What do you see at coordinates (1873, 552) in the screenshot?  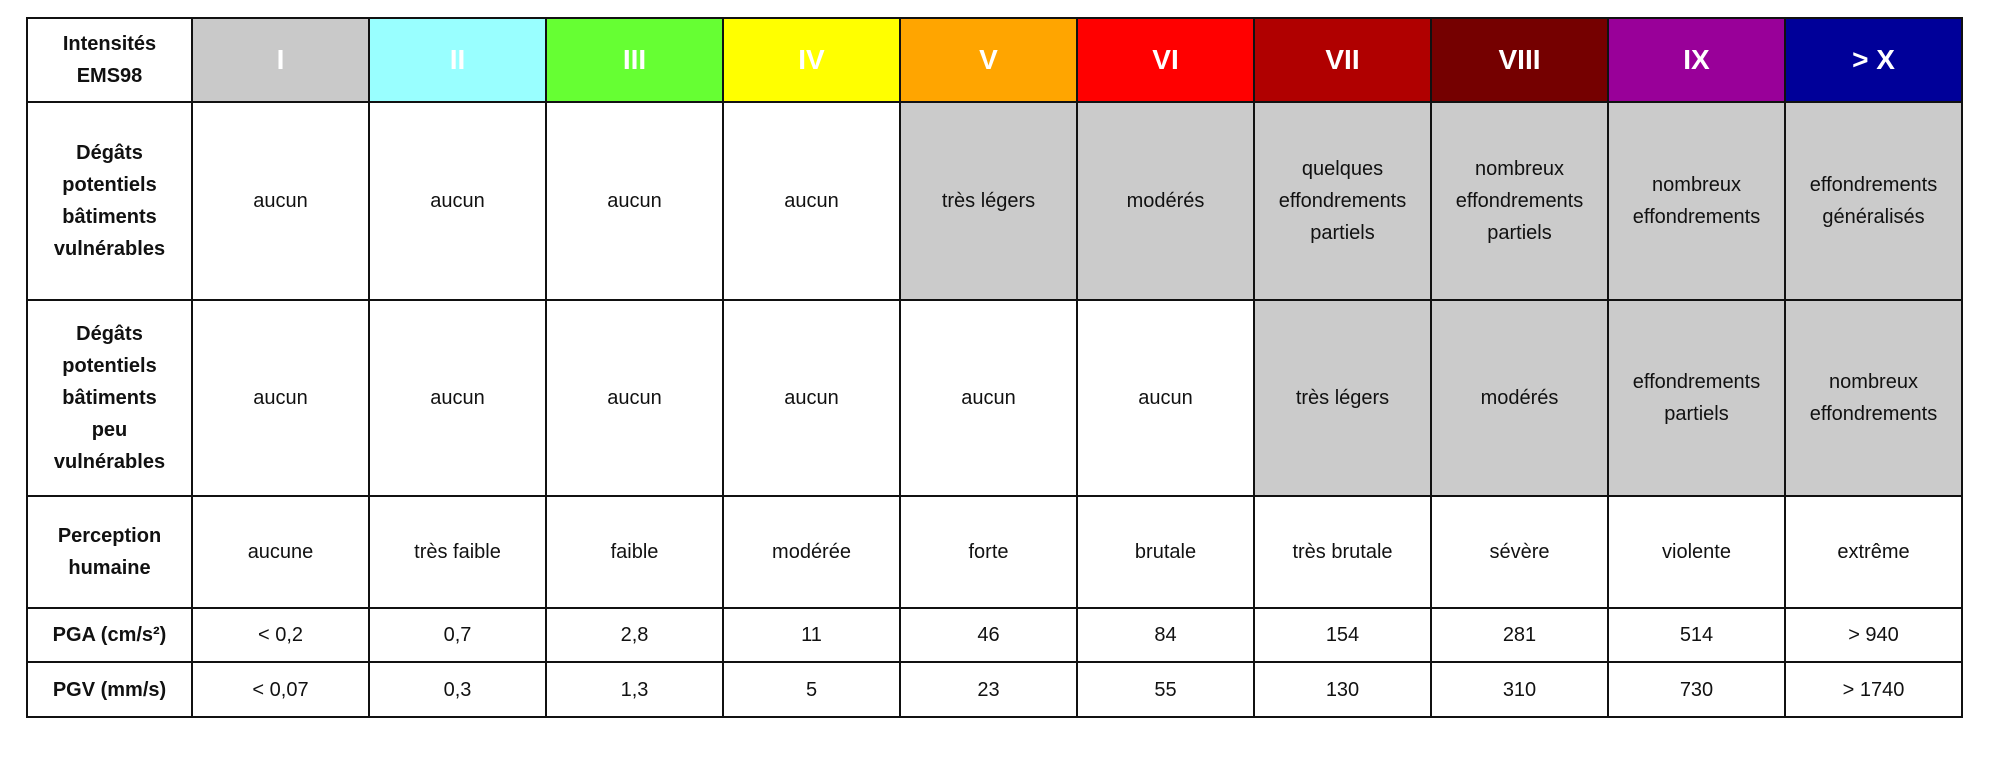 I see `table-cell: extrême` at bounding box center [1873, 552].